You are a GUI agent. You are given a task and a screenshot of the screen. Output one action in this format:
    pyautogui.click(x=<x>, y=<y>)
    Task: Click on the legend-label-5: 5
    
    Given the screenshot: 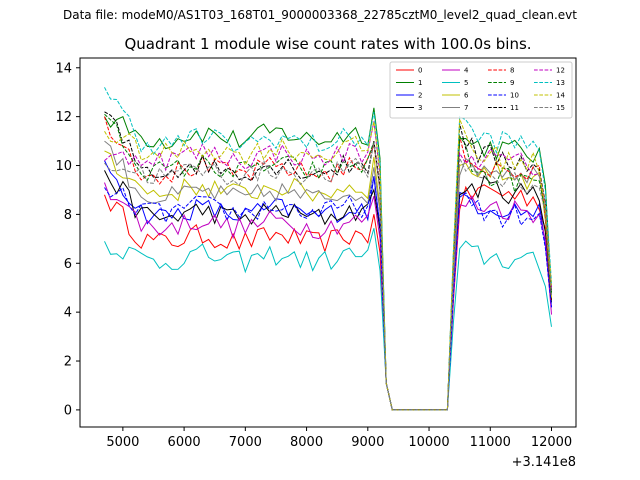 What is the action you would take?
    pyautogui.click(x=466, y=83)
    